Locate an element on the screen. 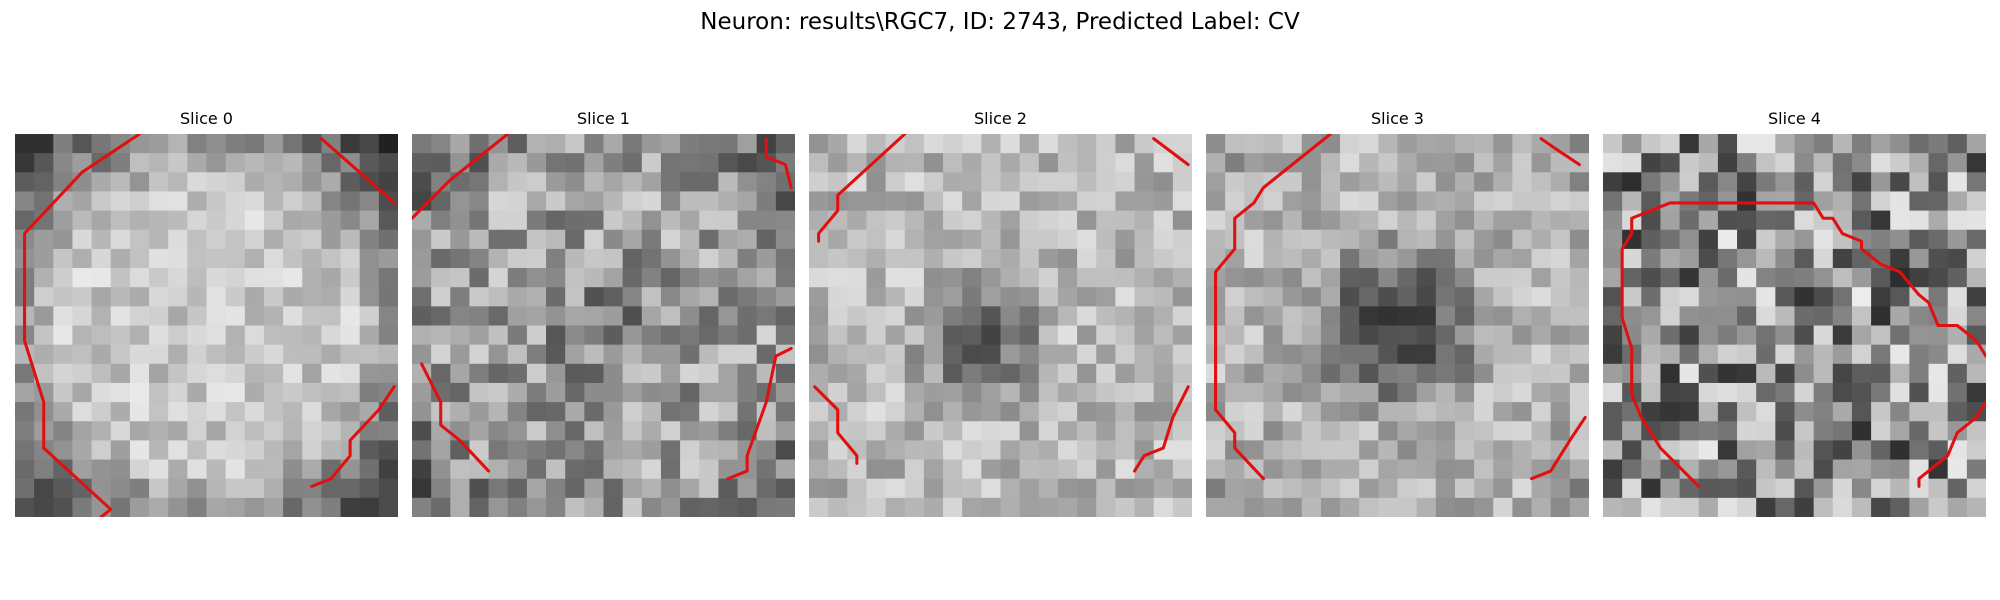  slice-panel: Slice 2 is located at coordinates (1000, 313).